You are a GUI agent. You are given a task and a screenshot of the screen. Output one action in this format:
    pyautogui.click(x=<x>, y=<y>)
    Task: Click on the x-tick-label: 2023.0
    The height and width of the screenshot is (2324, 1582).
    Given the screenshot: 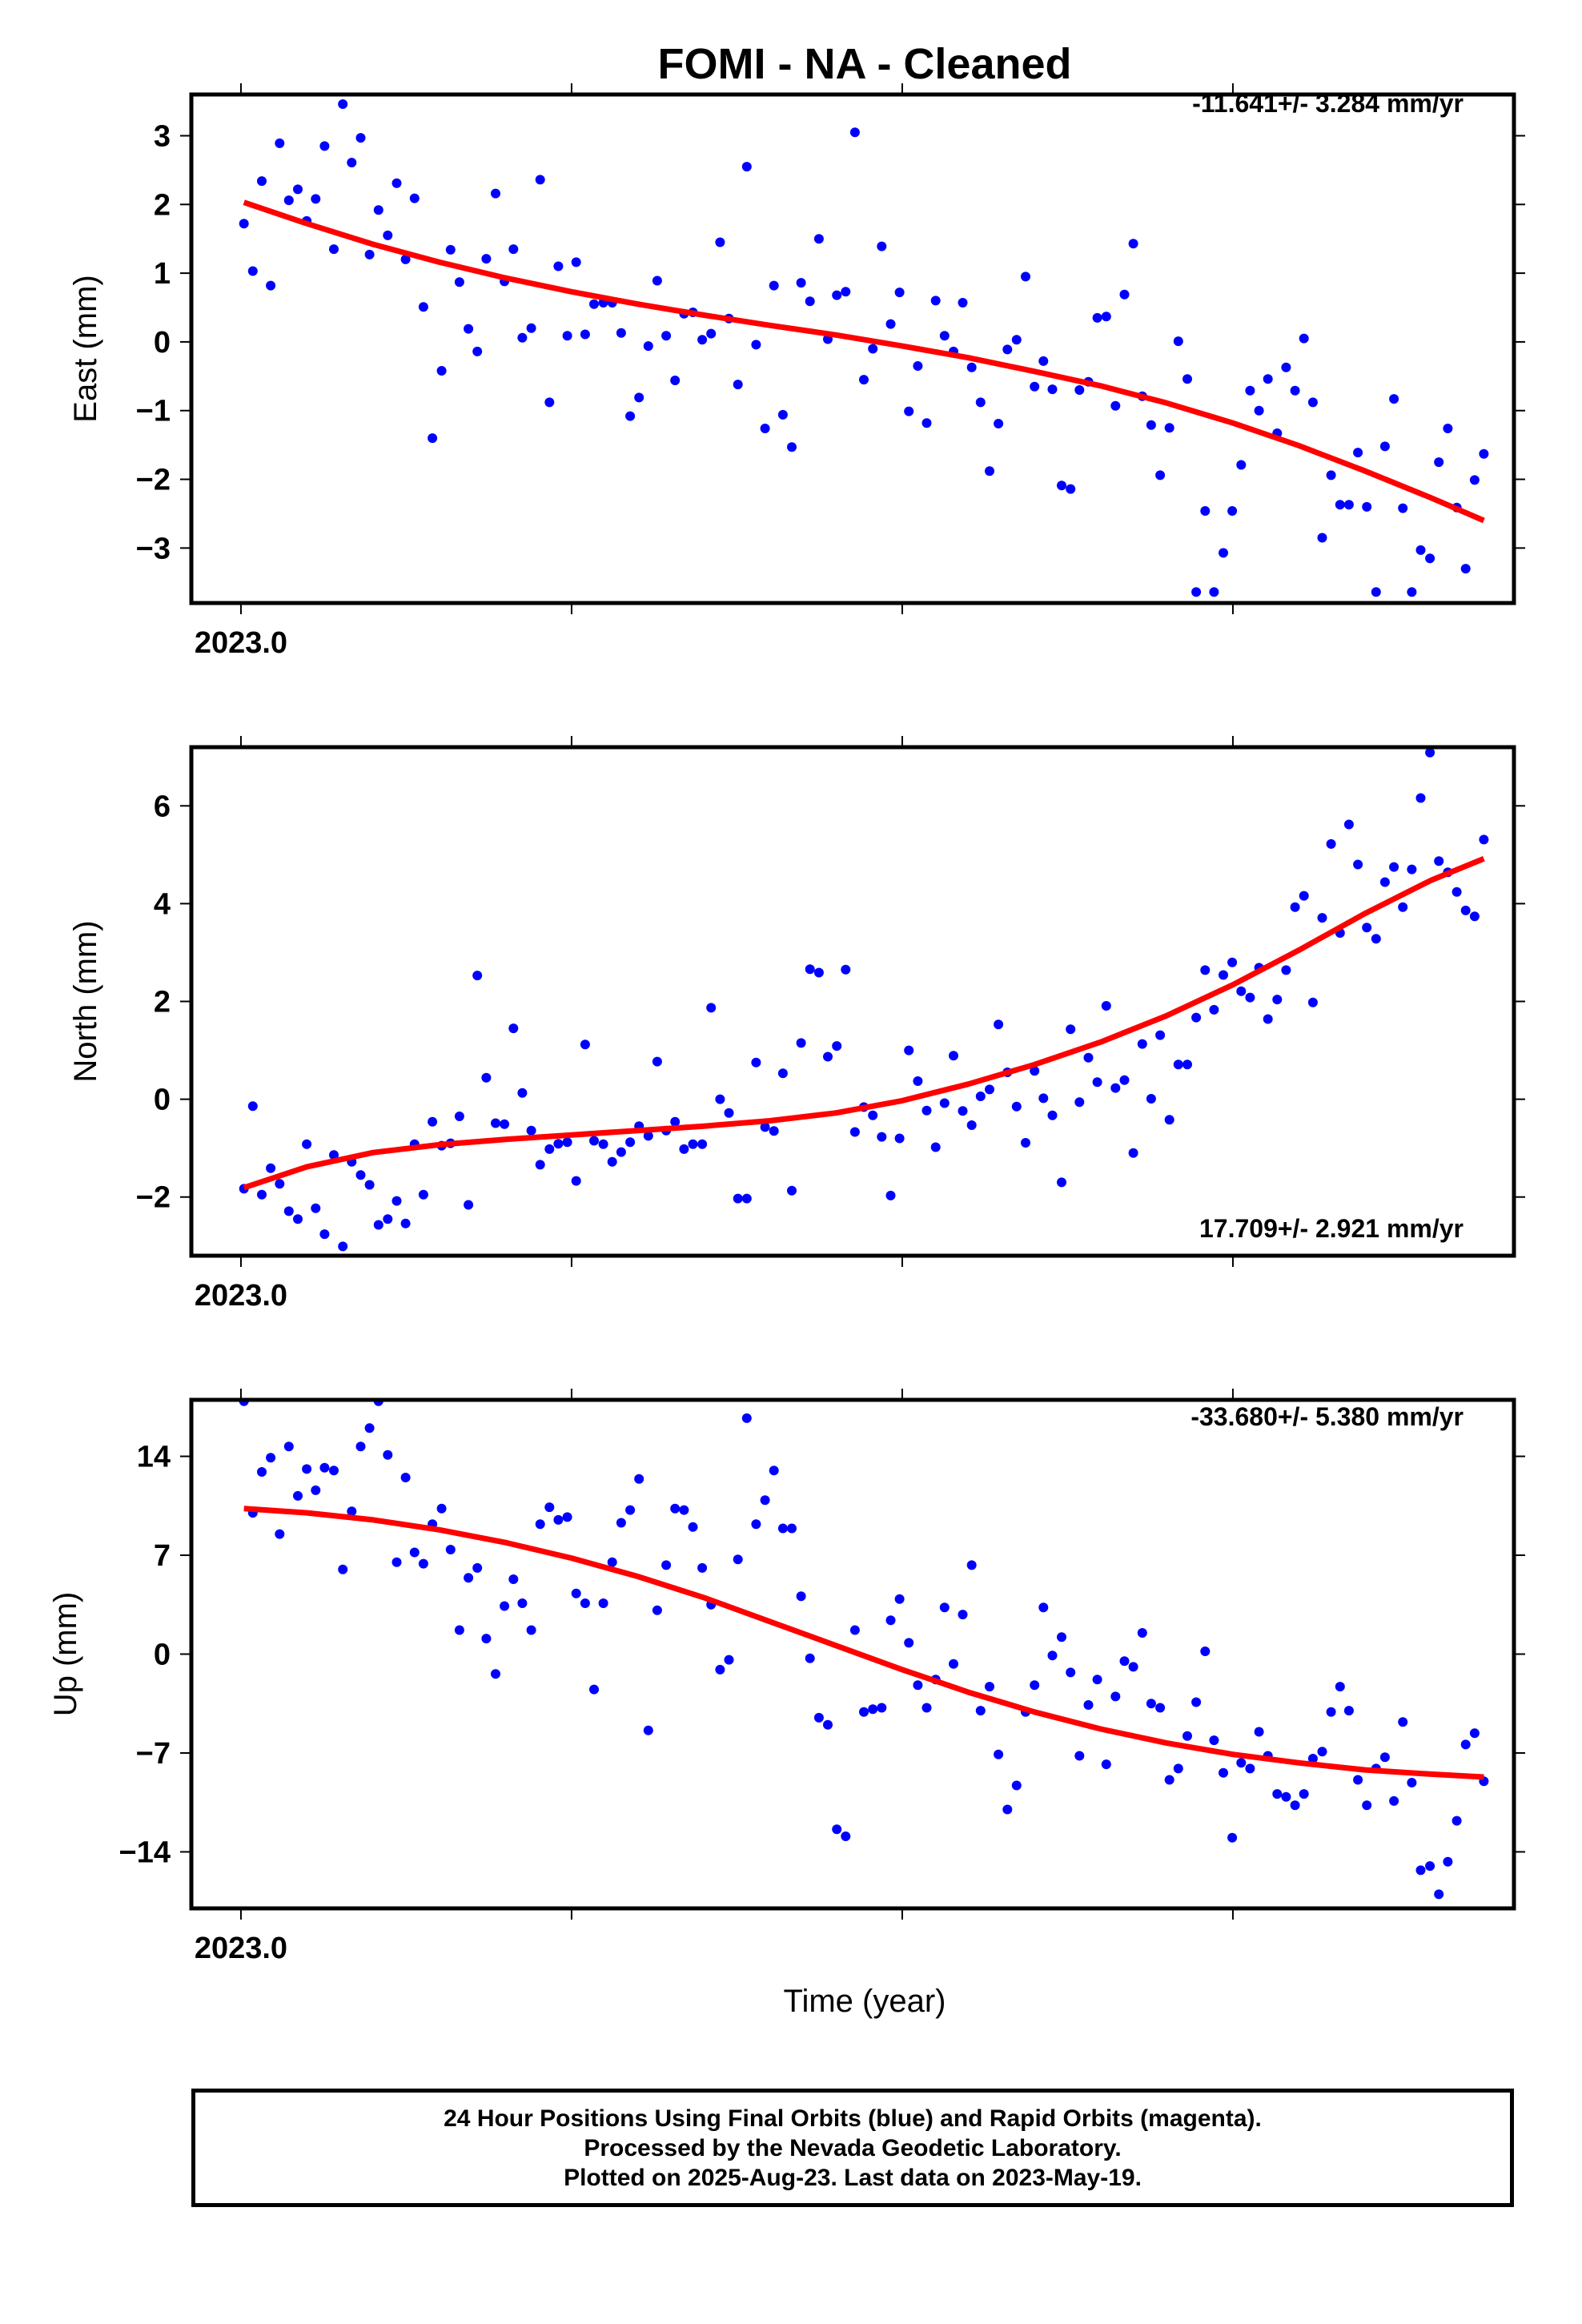 What is the action you would take?
    pyautogui.click(x=241, y=1296)
    